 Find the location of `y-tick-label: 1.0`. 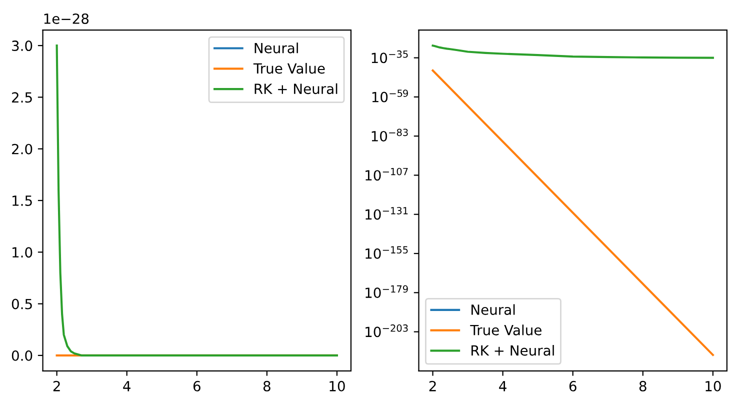

y-tick-label: 1.0 is located at coordinates (22, 252).